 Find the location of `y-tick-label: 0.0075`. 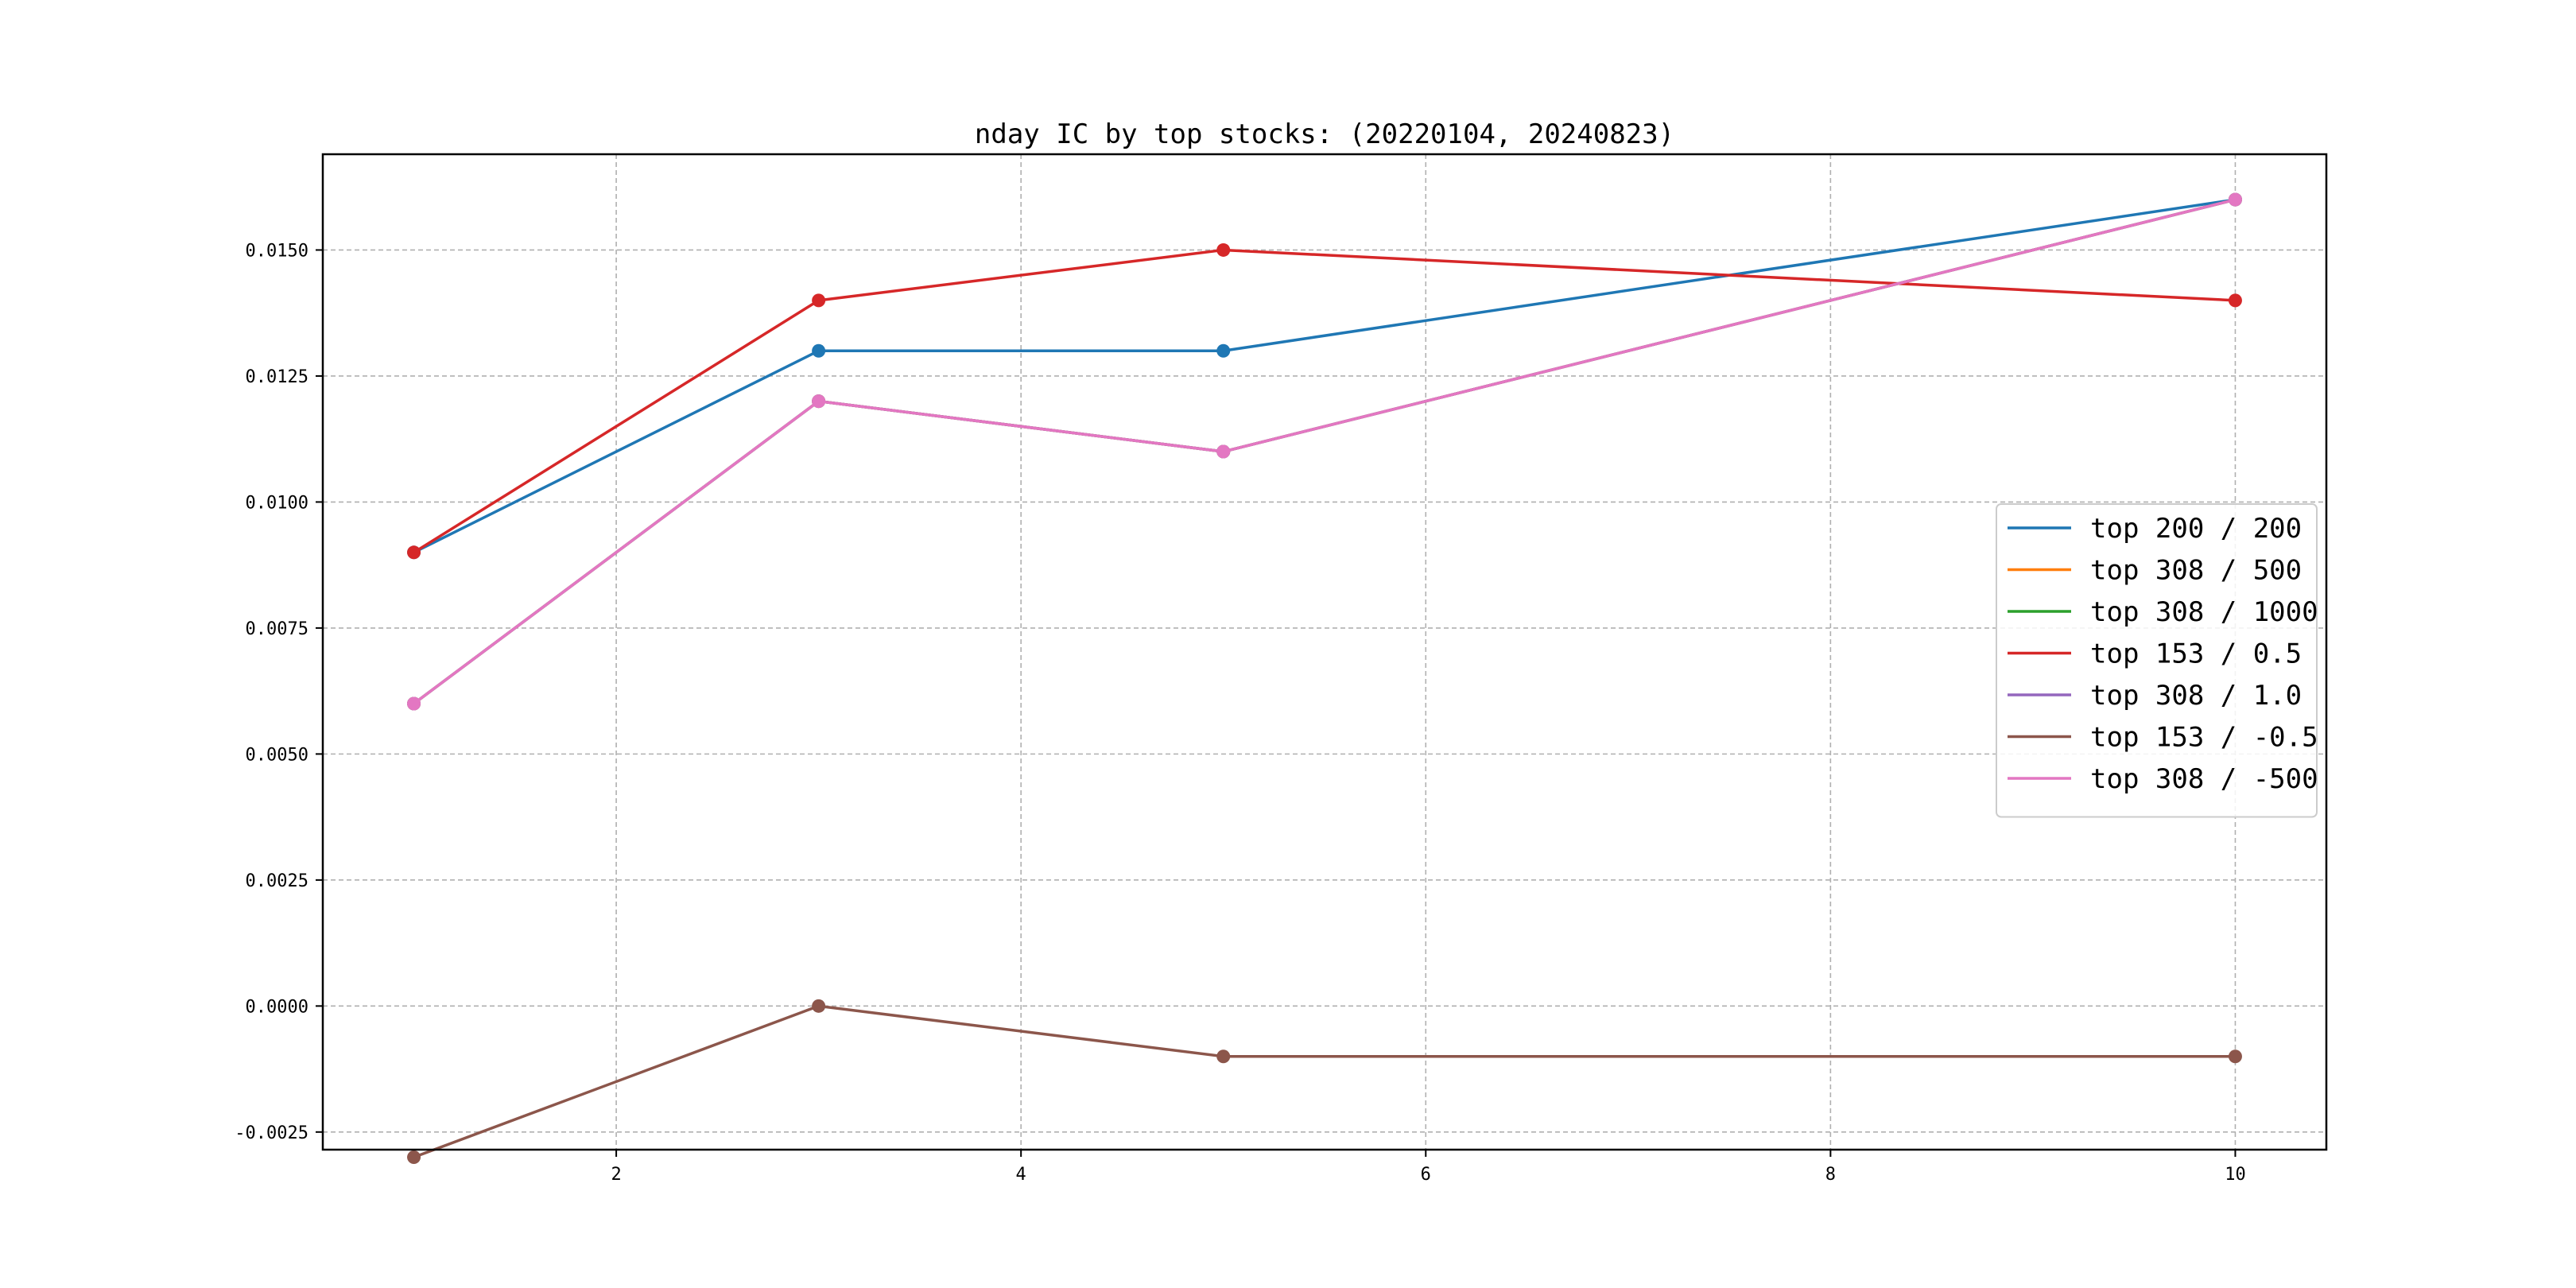

y-tick-label: 0.0075 is located at coordinates (277, 629).